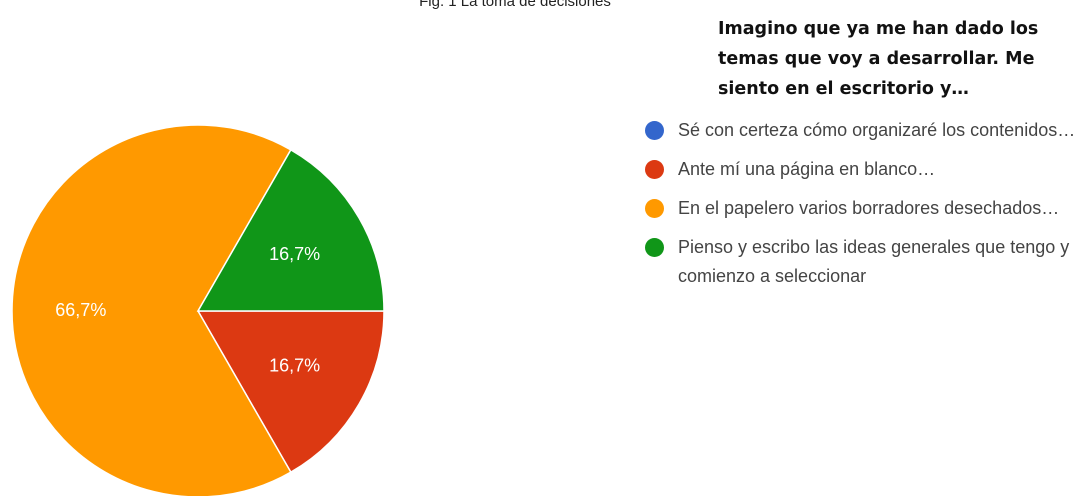 This screenshot has width=1087, height=496. What do you see at coordinates (80, 310) in the screenshot?
I see `slice-label: 66,7%` at bounding box center [80, 310].